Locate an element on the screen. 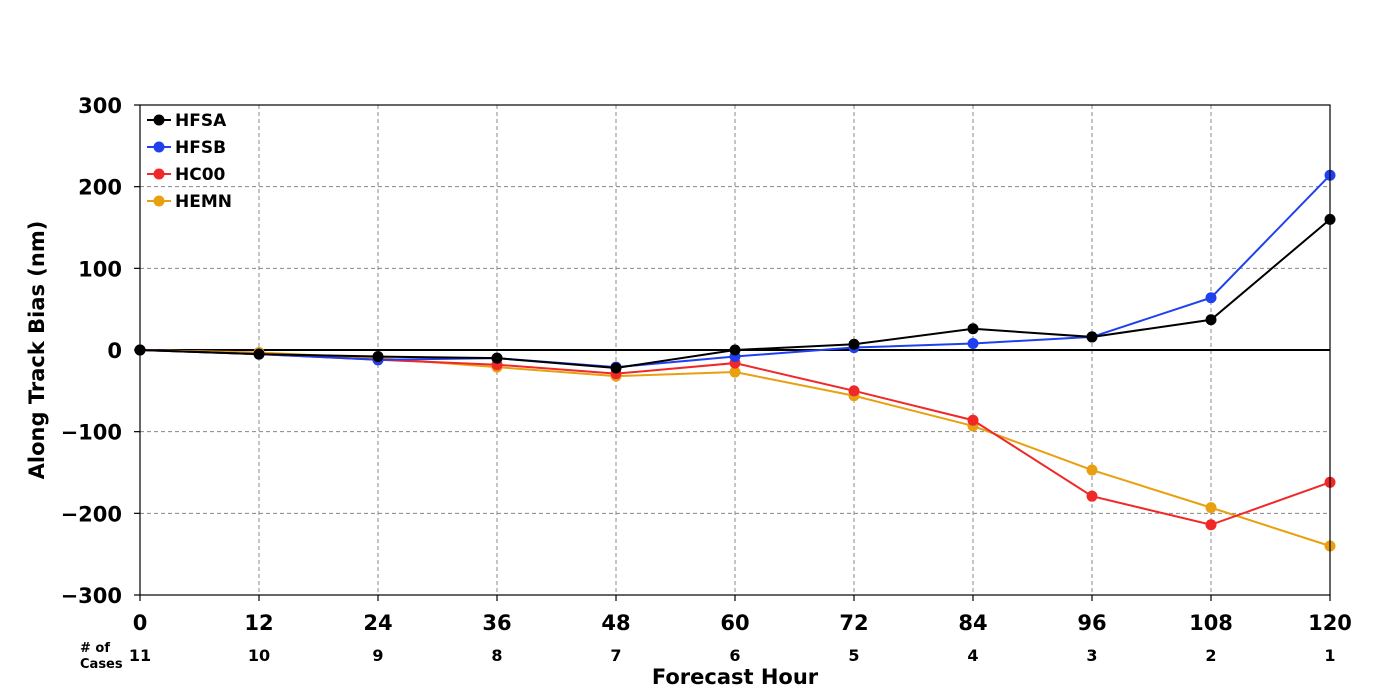 This screenshot has height=700, width=1400. x-tick-label: 36 is located at coordinates (496, 623).